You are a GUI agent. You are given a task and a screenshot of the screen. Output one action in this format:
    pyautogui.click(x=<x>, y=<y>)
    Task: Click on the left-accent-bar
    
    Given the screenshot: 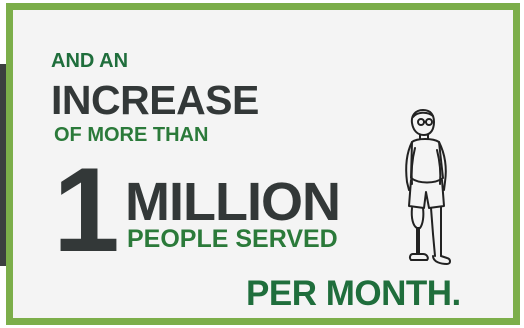 What is the action you would take?
    pyautogui.click(x=4, y=165)
    